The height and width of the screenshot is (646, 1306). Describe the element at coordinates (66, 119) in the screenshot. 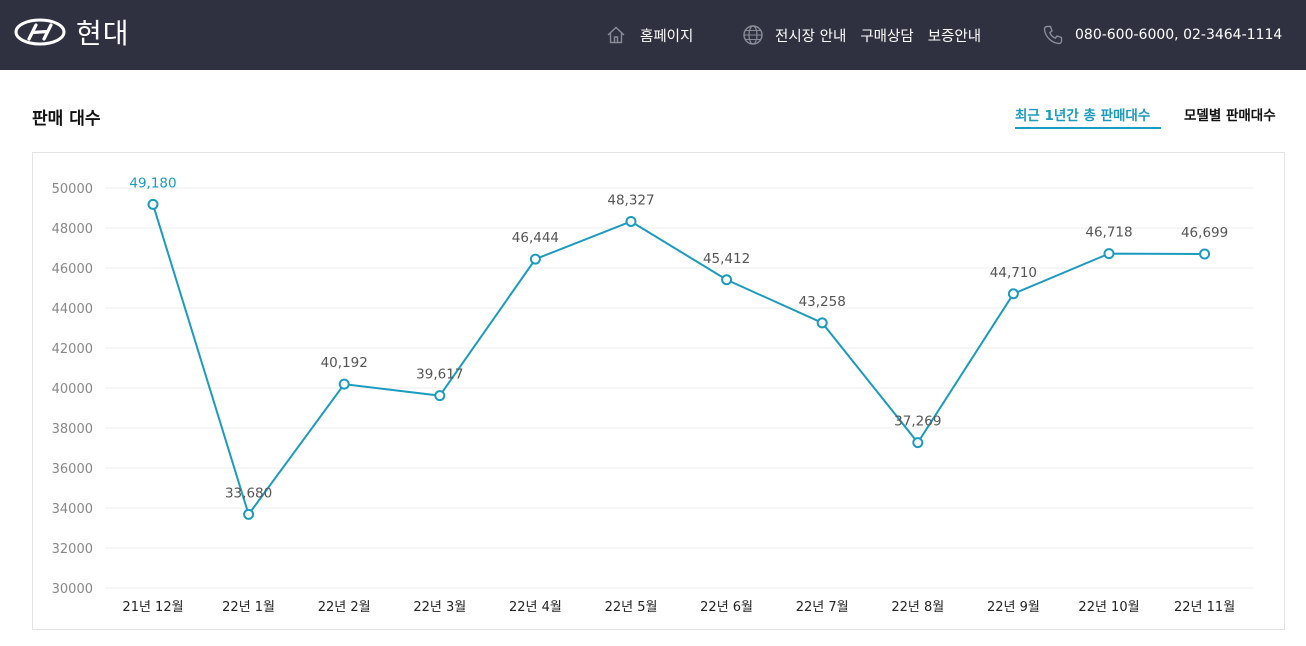

I see `page-title: 판매 대수` at that location.